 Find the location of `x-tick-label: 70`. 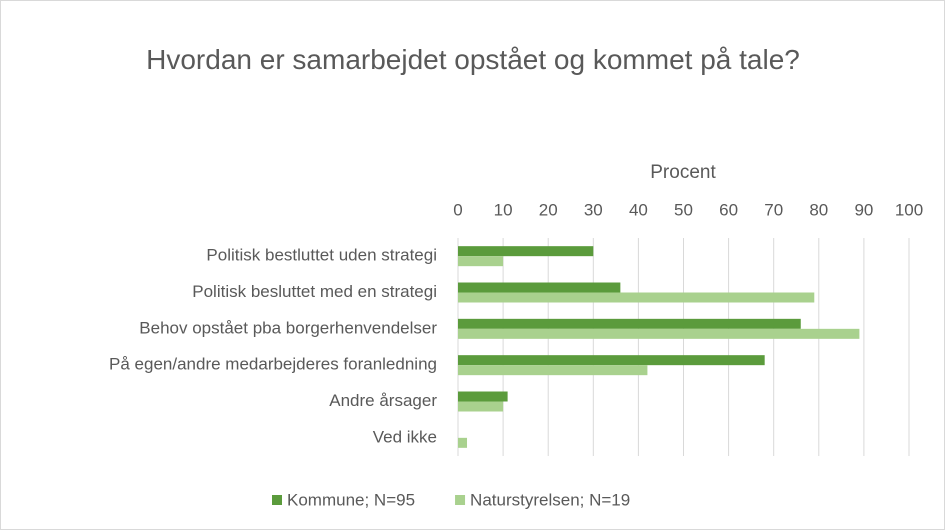

x-tick-label: 70 is located at coordinates (773, 209).